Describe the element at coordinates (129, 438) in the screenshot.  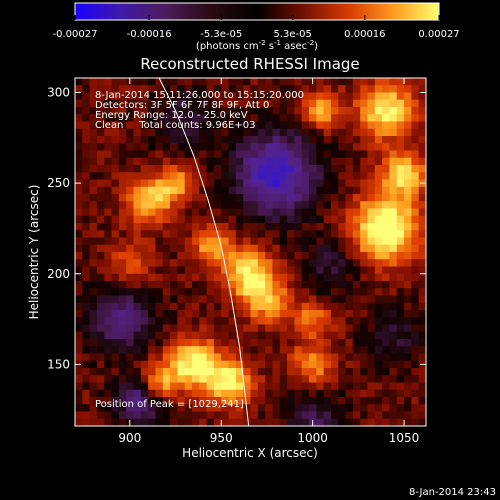
I see `x-axis-tick-label: 900` at that location.